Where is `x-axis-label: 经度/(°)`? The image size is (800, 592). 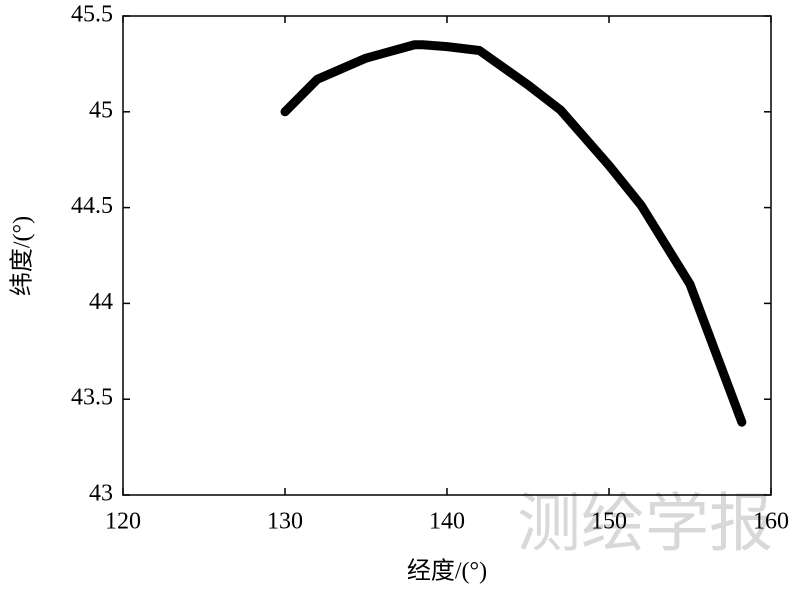
x-axis-label: 经度/(°) is located at coordinates (447, 571).